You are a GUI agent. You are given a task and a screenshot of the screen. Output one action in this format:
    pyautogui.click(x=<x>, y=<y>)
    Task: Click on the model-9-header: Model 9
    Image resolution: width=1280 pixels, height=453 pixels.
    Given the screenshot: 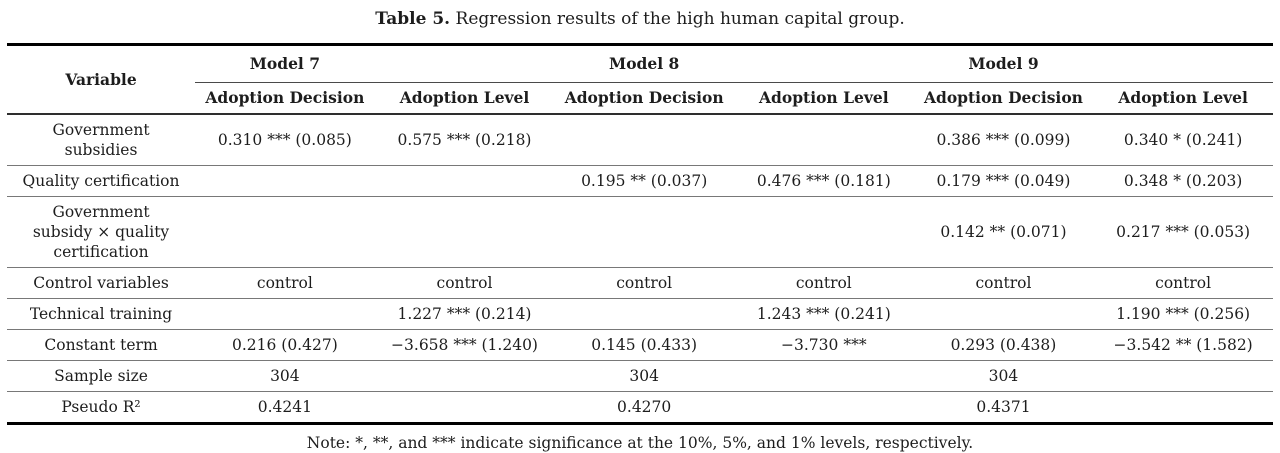 What is the action you would take?
    pyautogui.click(x=1093, y=63)
    